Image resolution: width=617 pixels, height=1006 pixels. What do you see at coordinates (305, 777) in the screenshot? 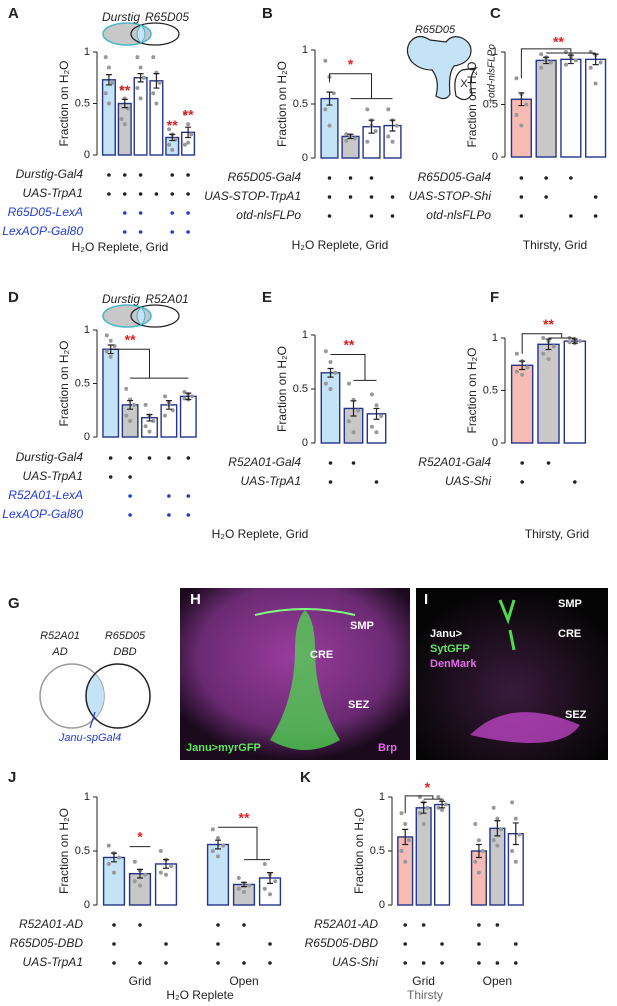
I see `panel-letter: K` at bounding box center [305, 777].